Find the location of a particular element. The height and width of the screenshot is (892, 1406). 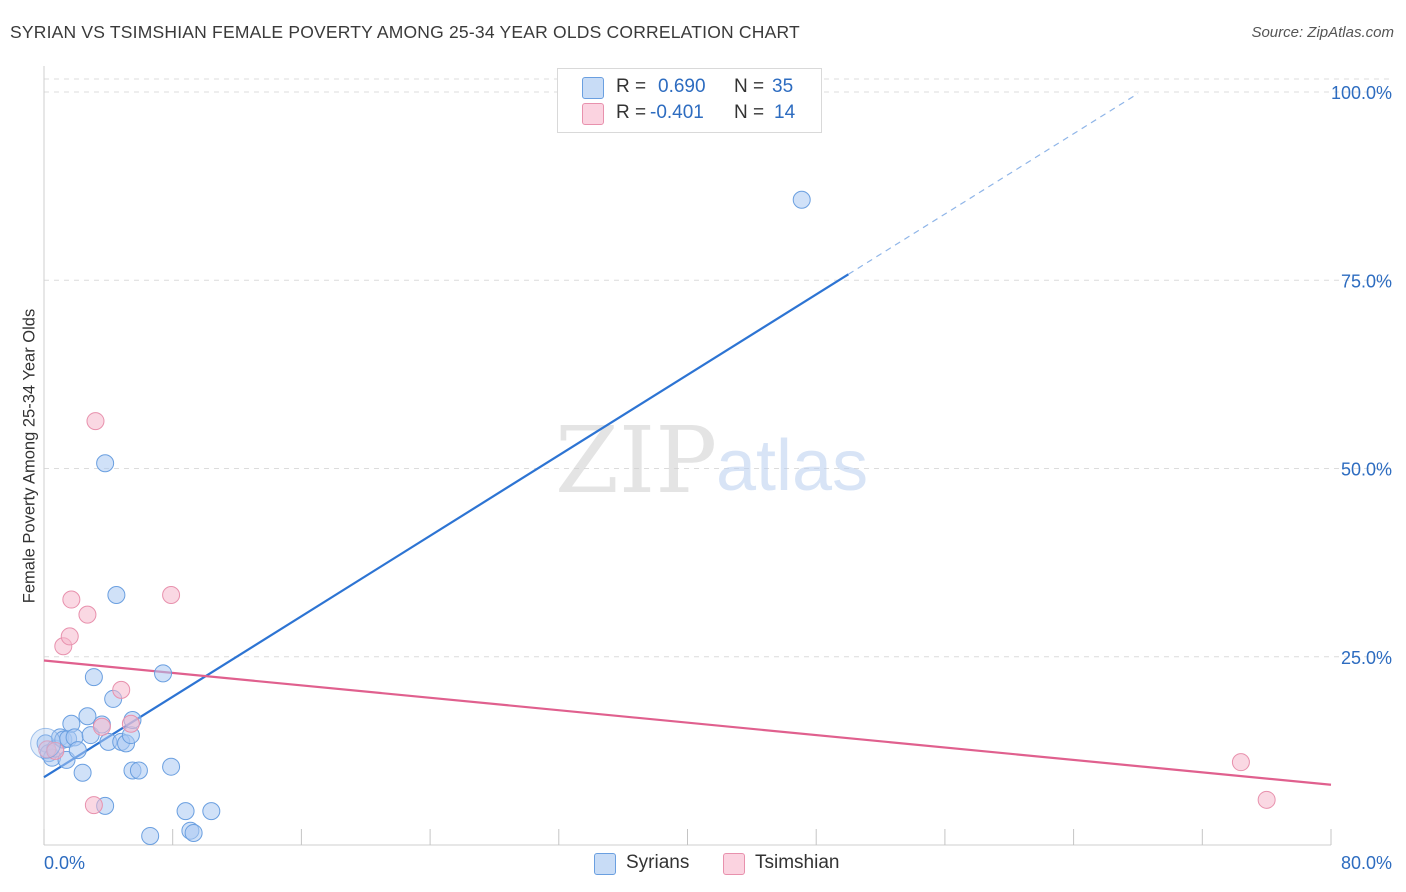

watermark: ZIP atlas is located at coordinates (711, 460).